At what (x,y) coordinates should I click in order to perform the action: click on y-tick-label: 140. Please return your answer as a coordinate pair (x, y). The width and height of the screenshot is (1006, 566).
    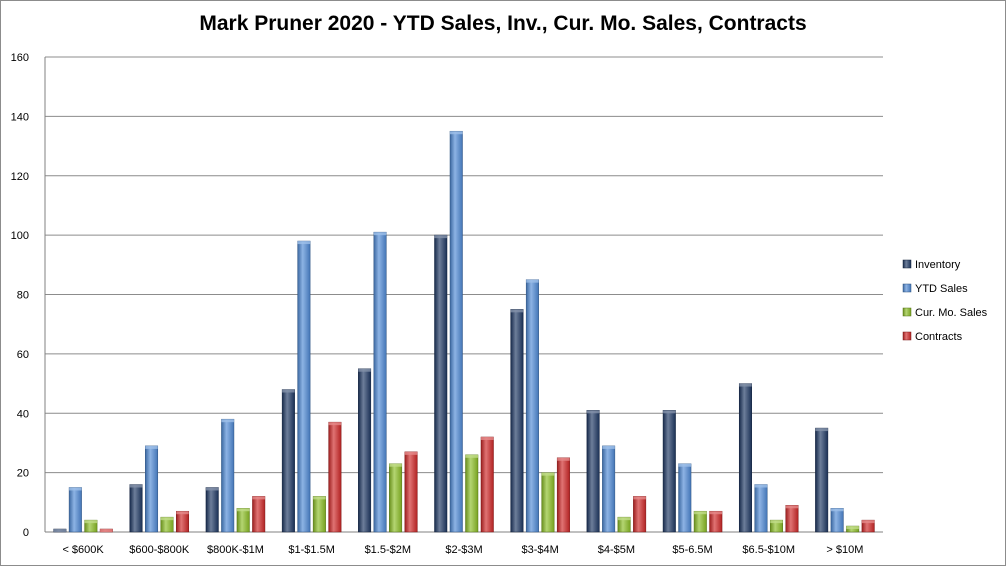
    Looking at the image, I should click on (20, 117).